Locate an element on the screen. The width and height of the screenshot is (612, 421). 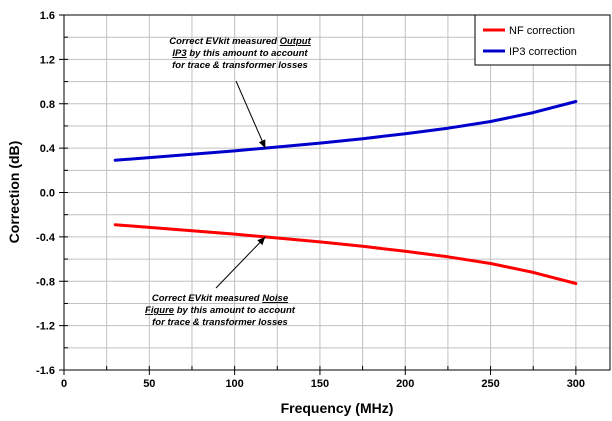
legend-box is located at coordinates (542, 40).